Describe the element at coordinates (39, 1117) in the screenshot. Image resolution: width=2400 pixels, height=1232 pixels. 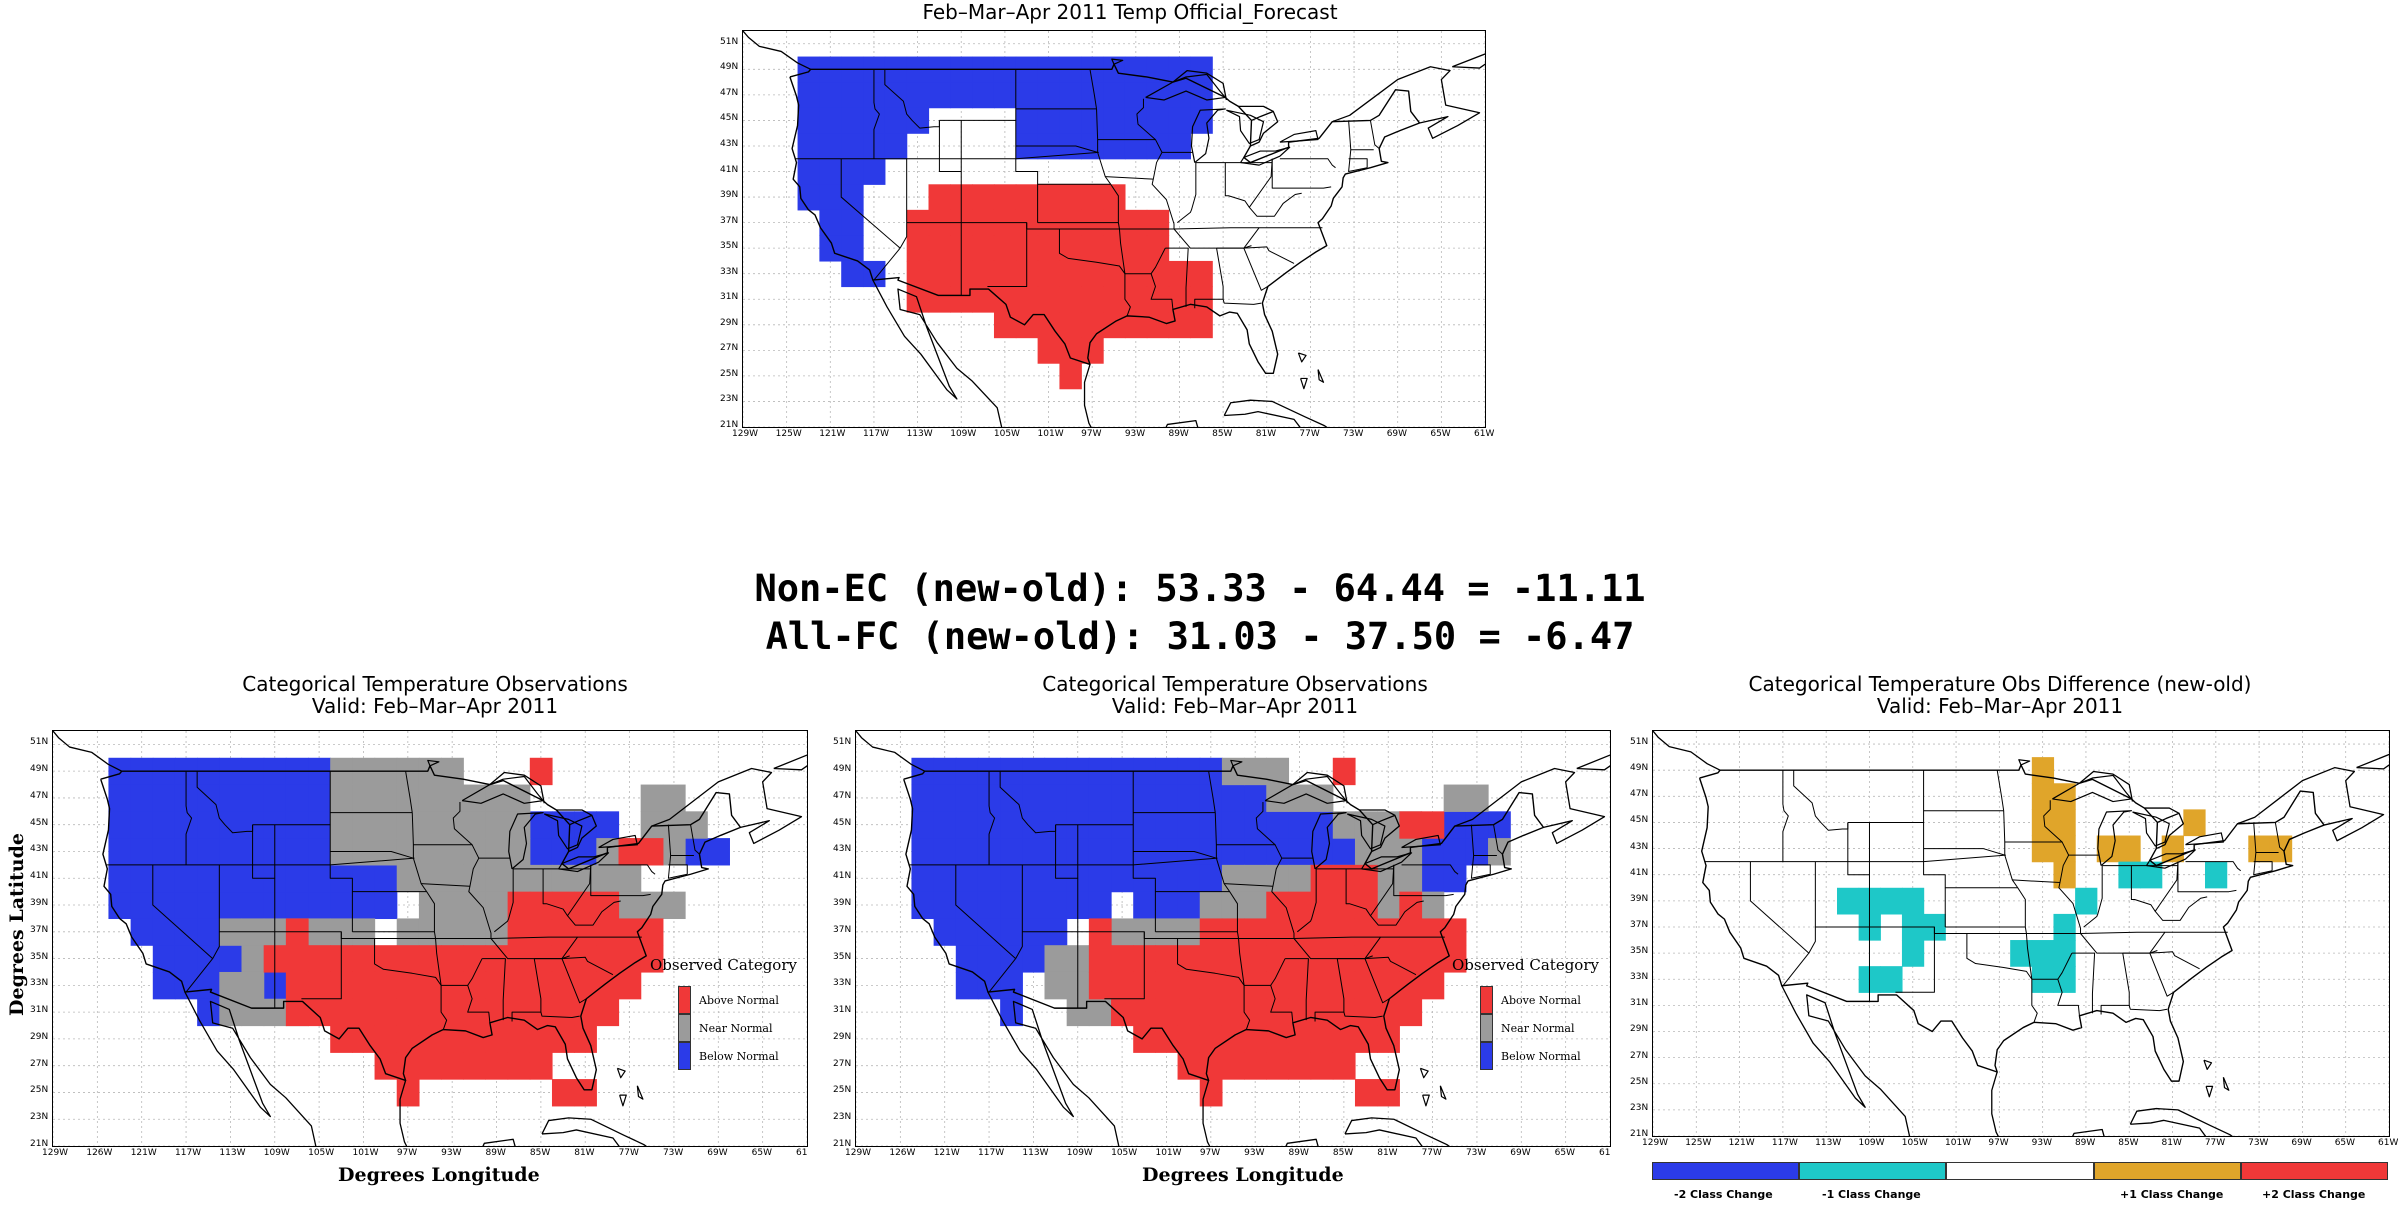
I see `lat-tick-label: 23N` at that location.